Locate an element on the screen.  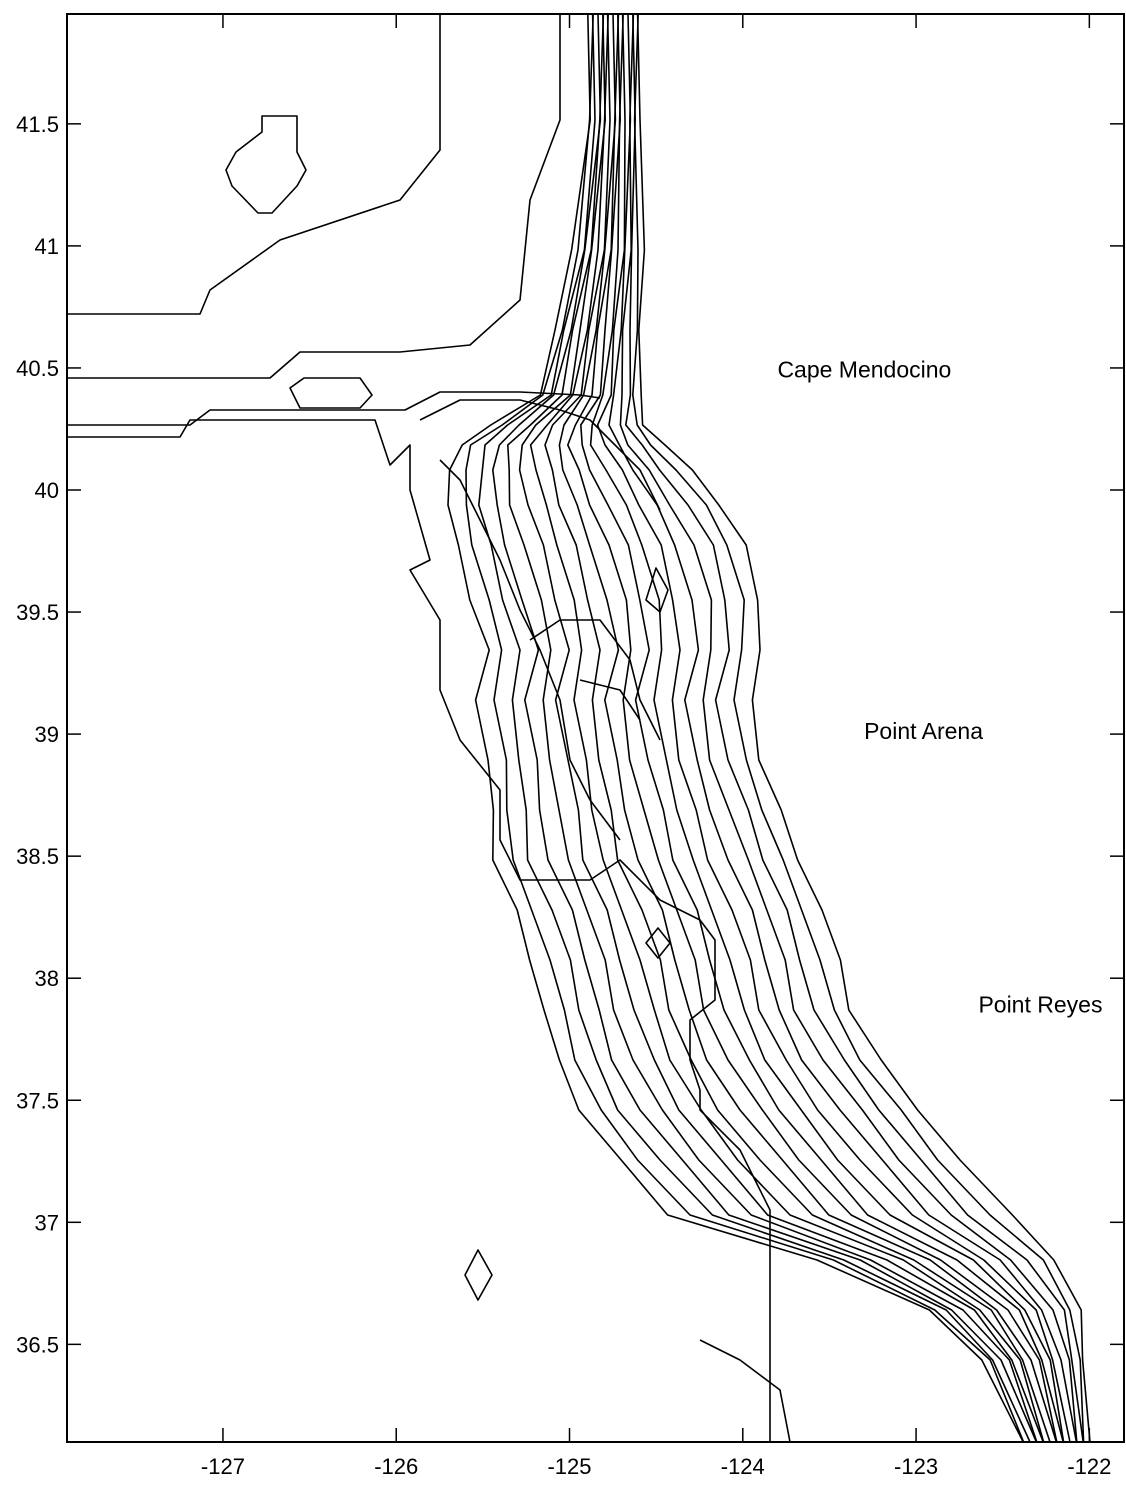
y-tick-label: 41.5 is located at coordinates (37, 124).